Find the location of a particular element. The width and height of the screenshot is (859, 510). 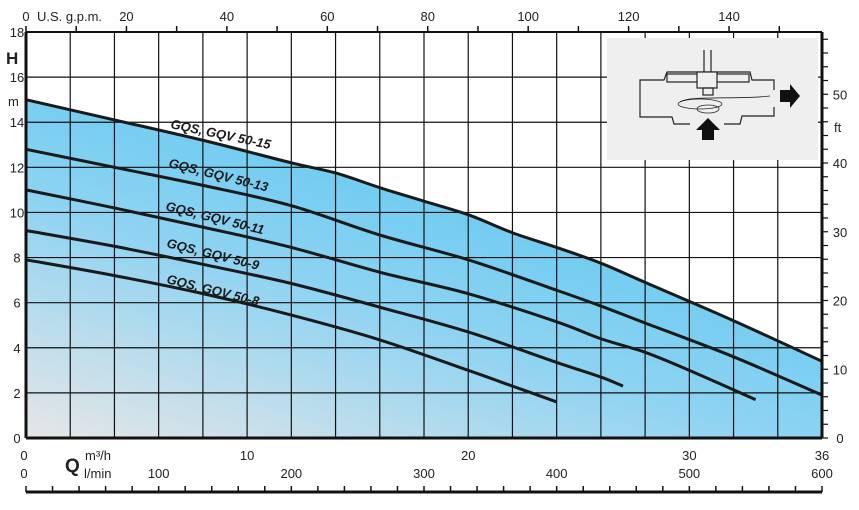

top-tick-label: 60 is located at coordinates (327, 16).